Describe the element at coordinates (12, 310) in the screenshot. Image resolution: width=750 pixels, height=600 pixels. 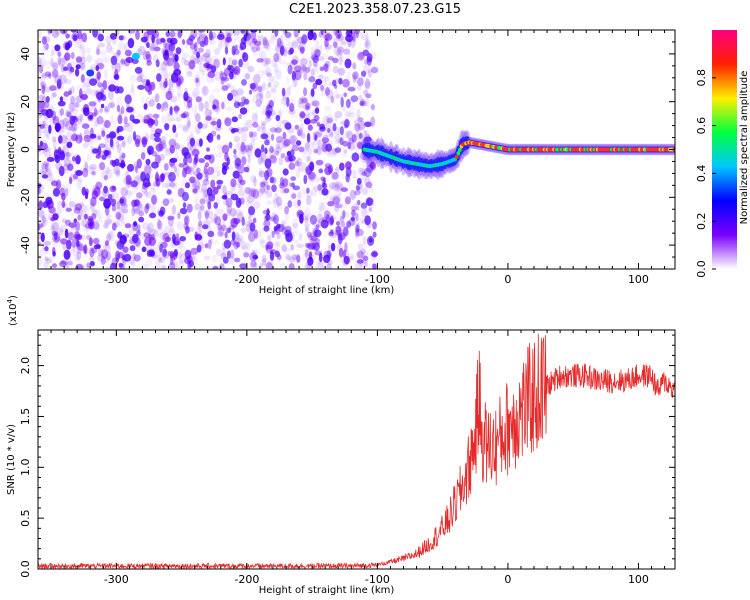
I see `y-multiplier-label: (x104)` at that location.